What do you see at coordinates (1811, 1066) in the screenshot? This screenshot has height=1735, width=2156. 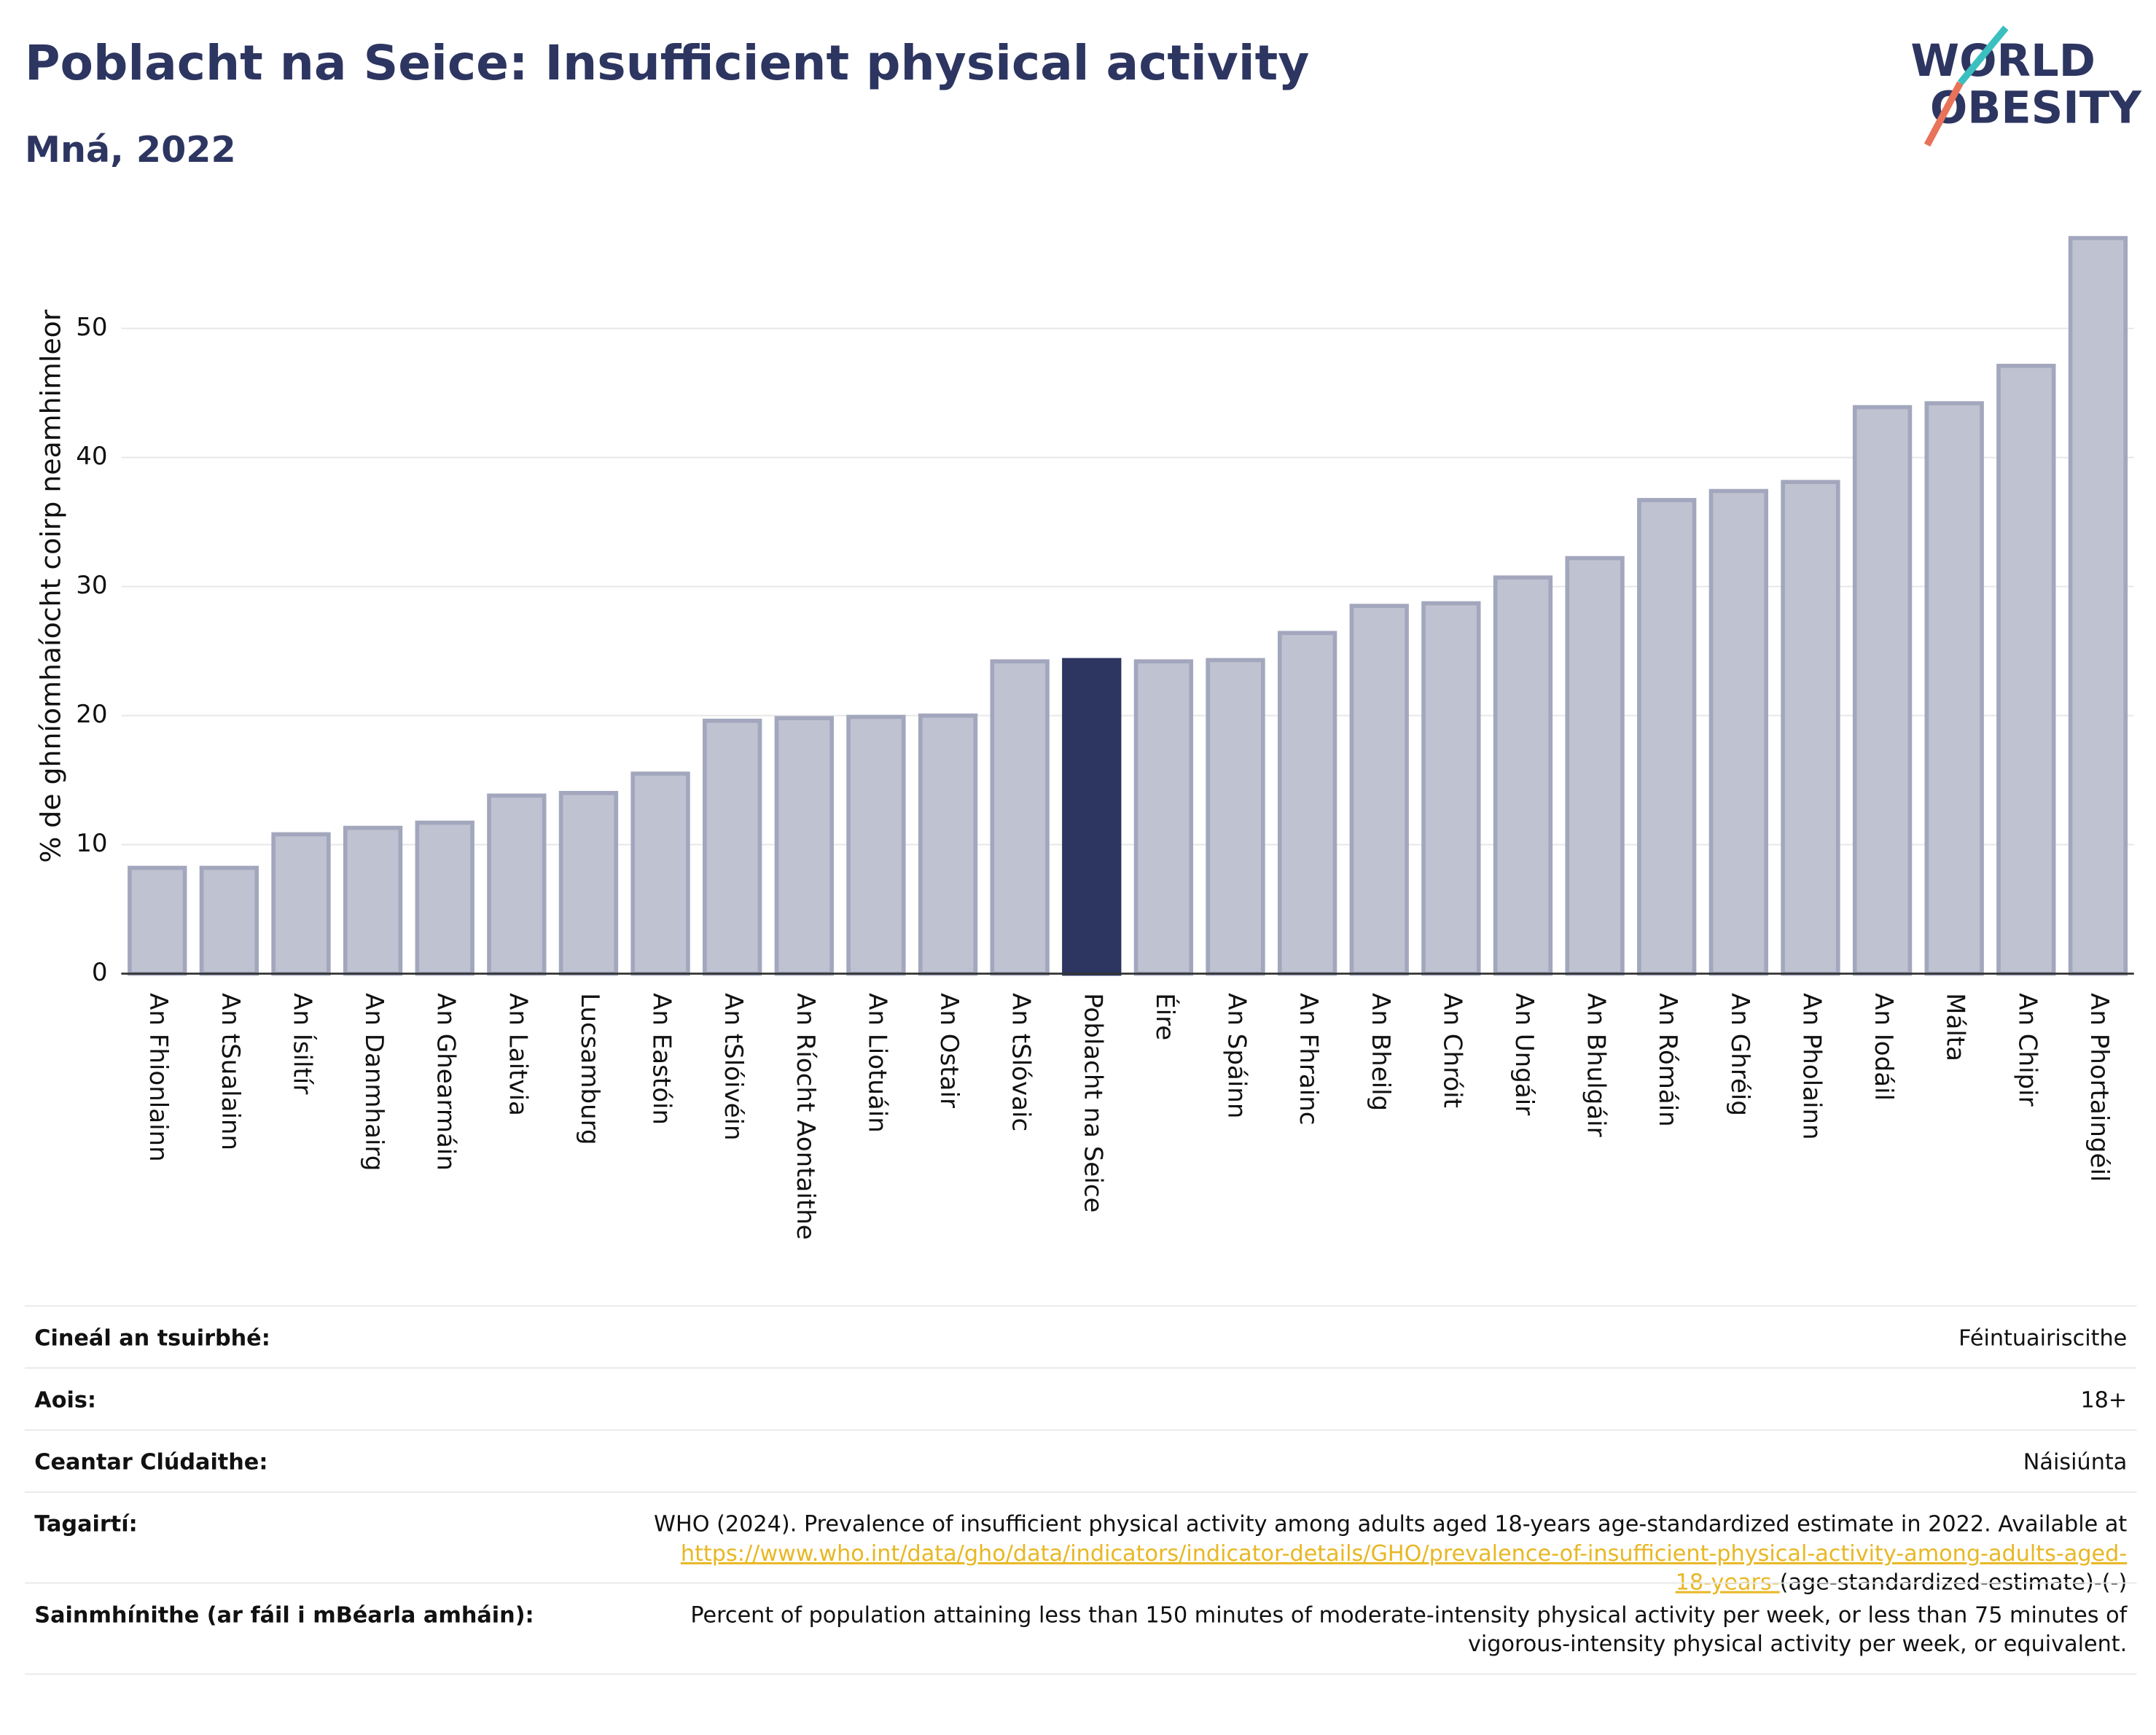 I see `x-tick-label: An Pholainn` at bounding box center [1811, 1066].